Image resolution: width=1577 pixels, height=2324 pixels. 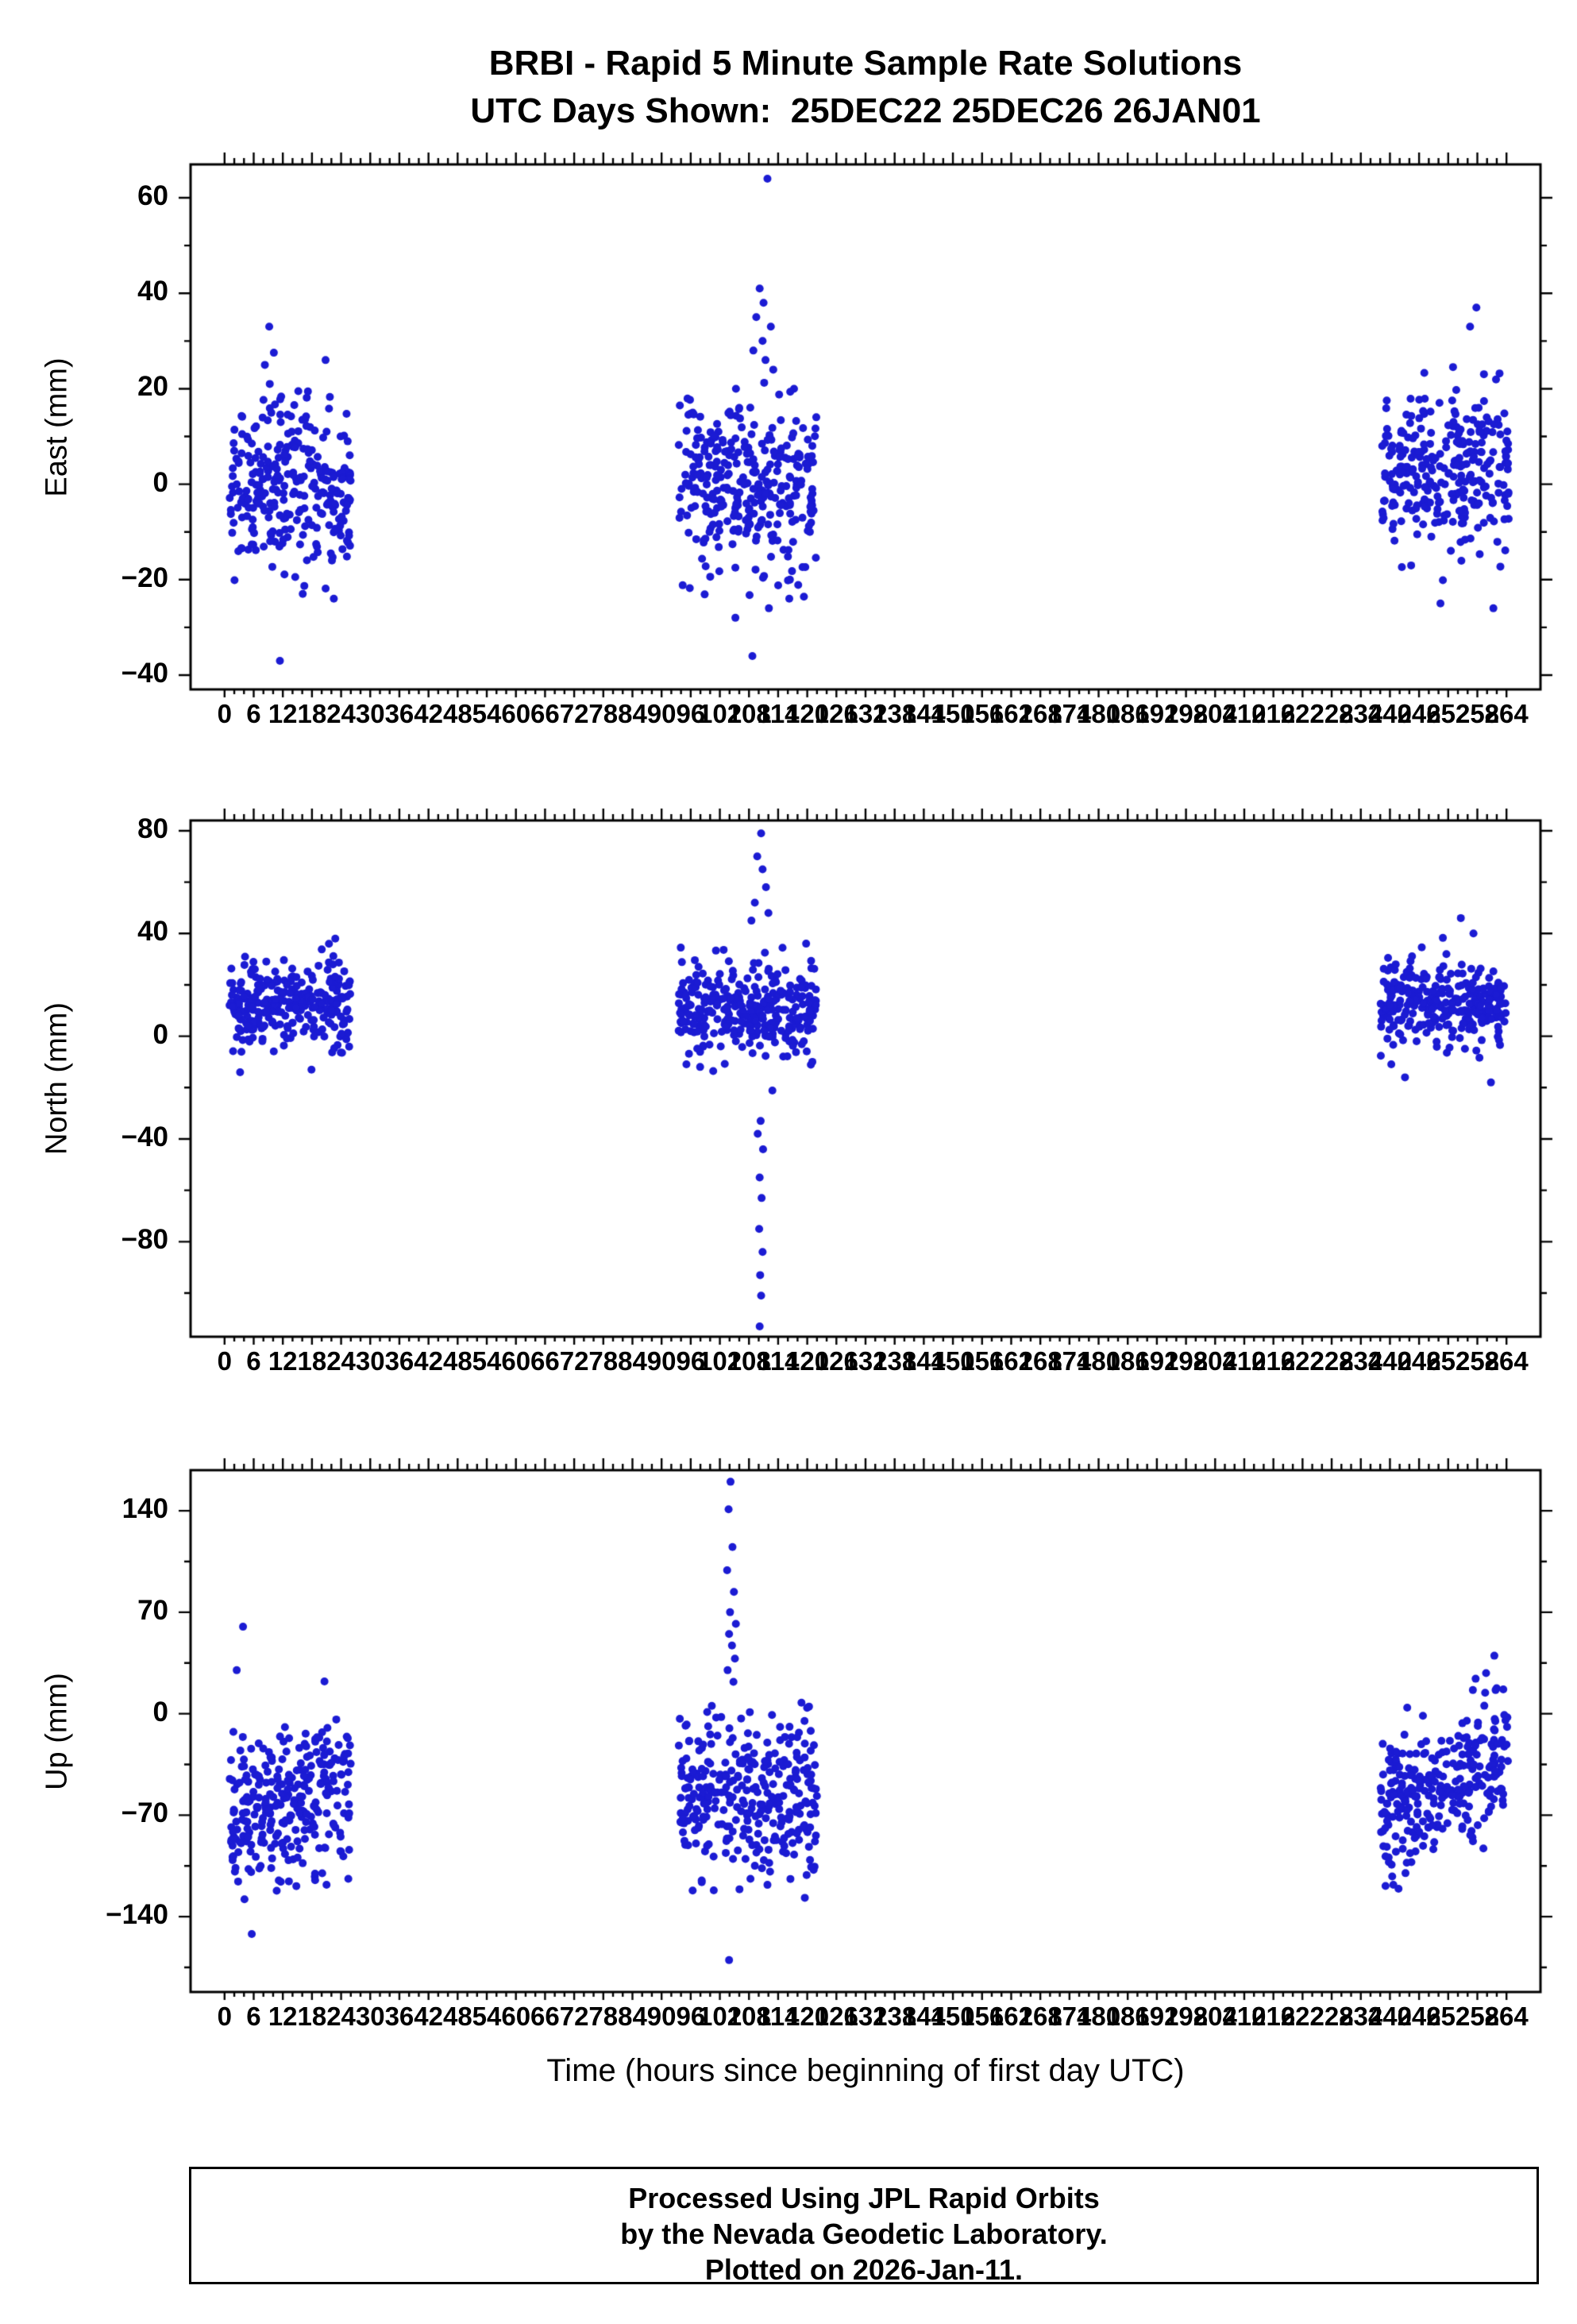 I want to click on y-tick-label: 80, so click(x=153, y=828).